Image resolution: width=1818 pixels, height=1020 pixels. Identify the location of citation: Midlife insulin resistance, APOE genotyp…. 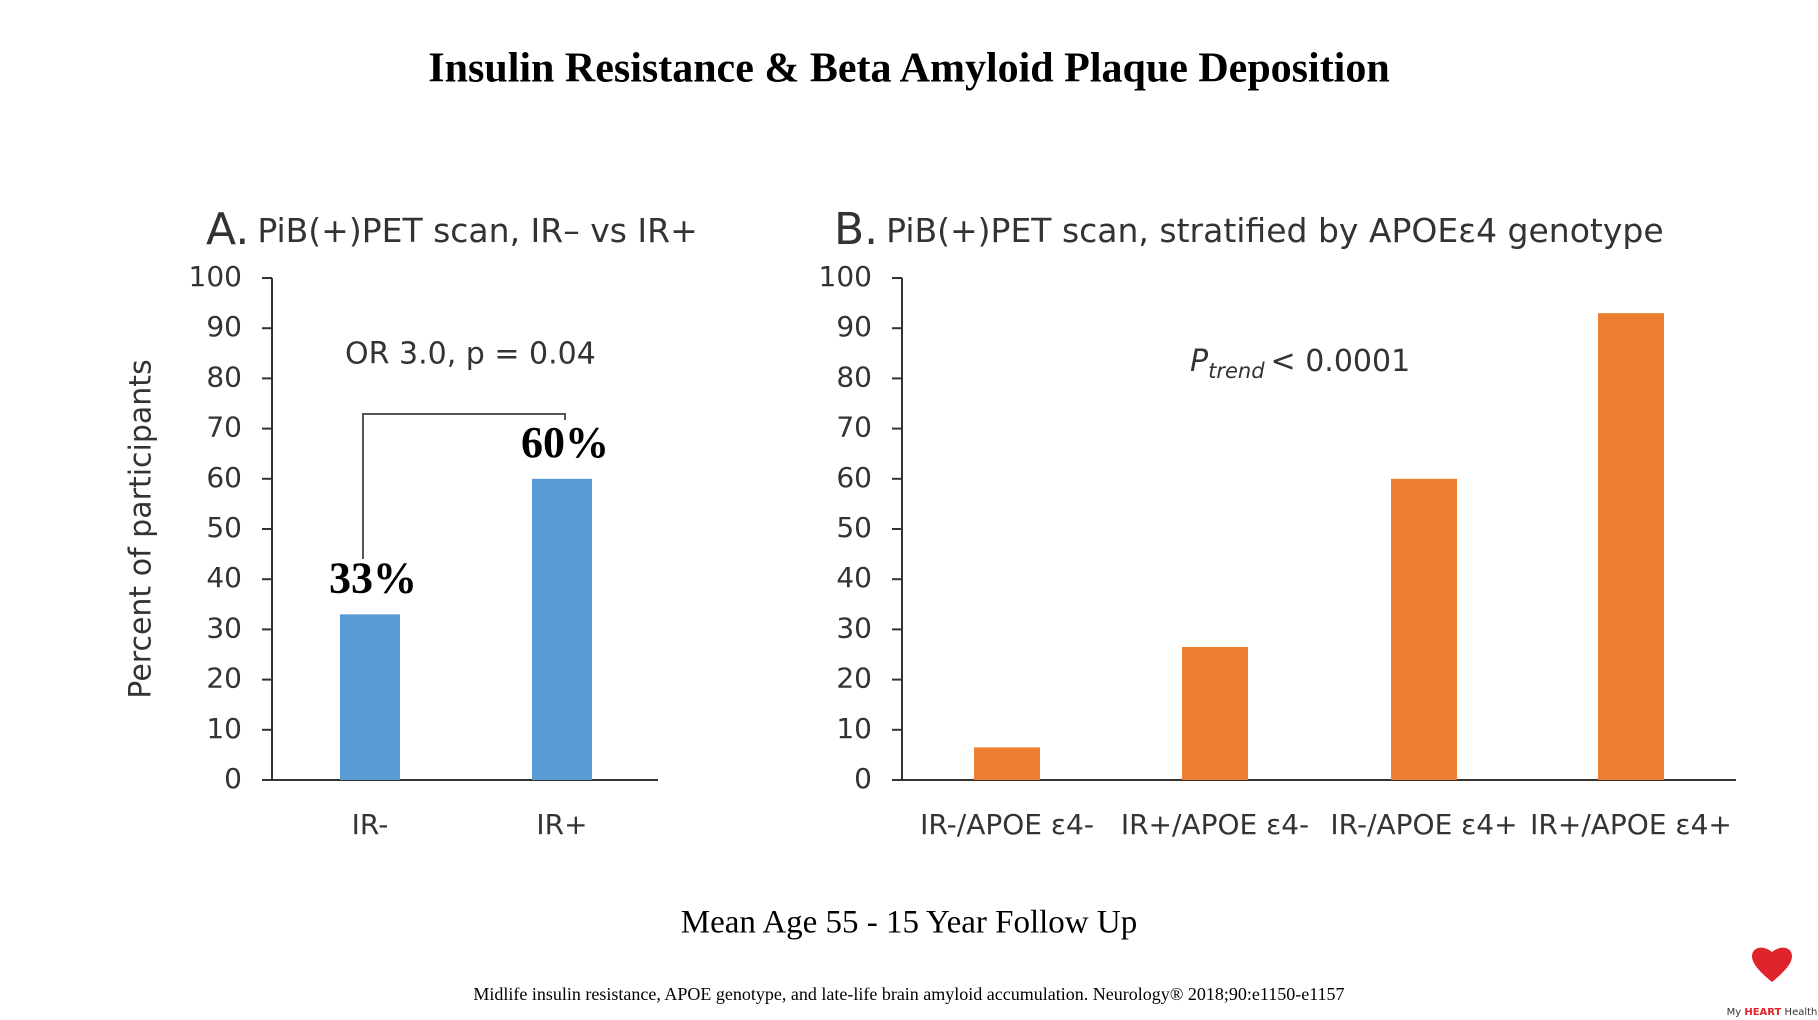
(908, 994).